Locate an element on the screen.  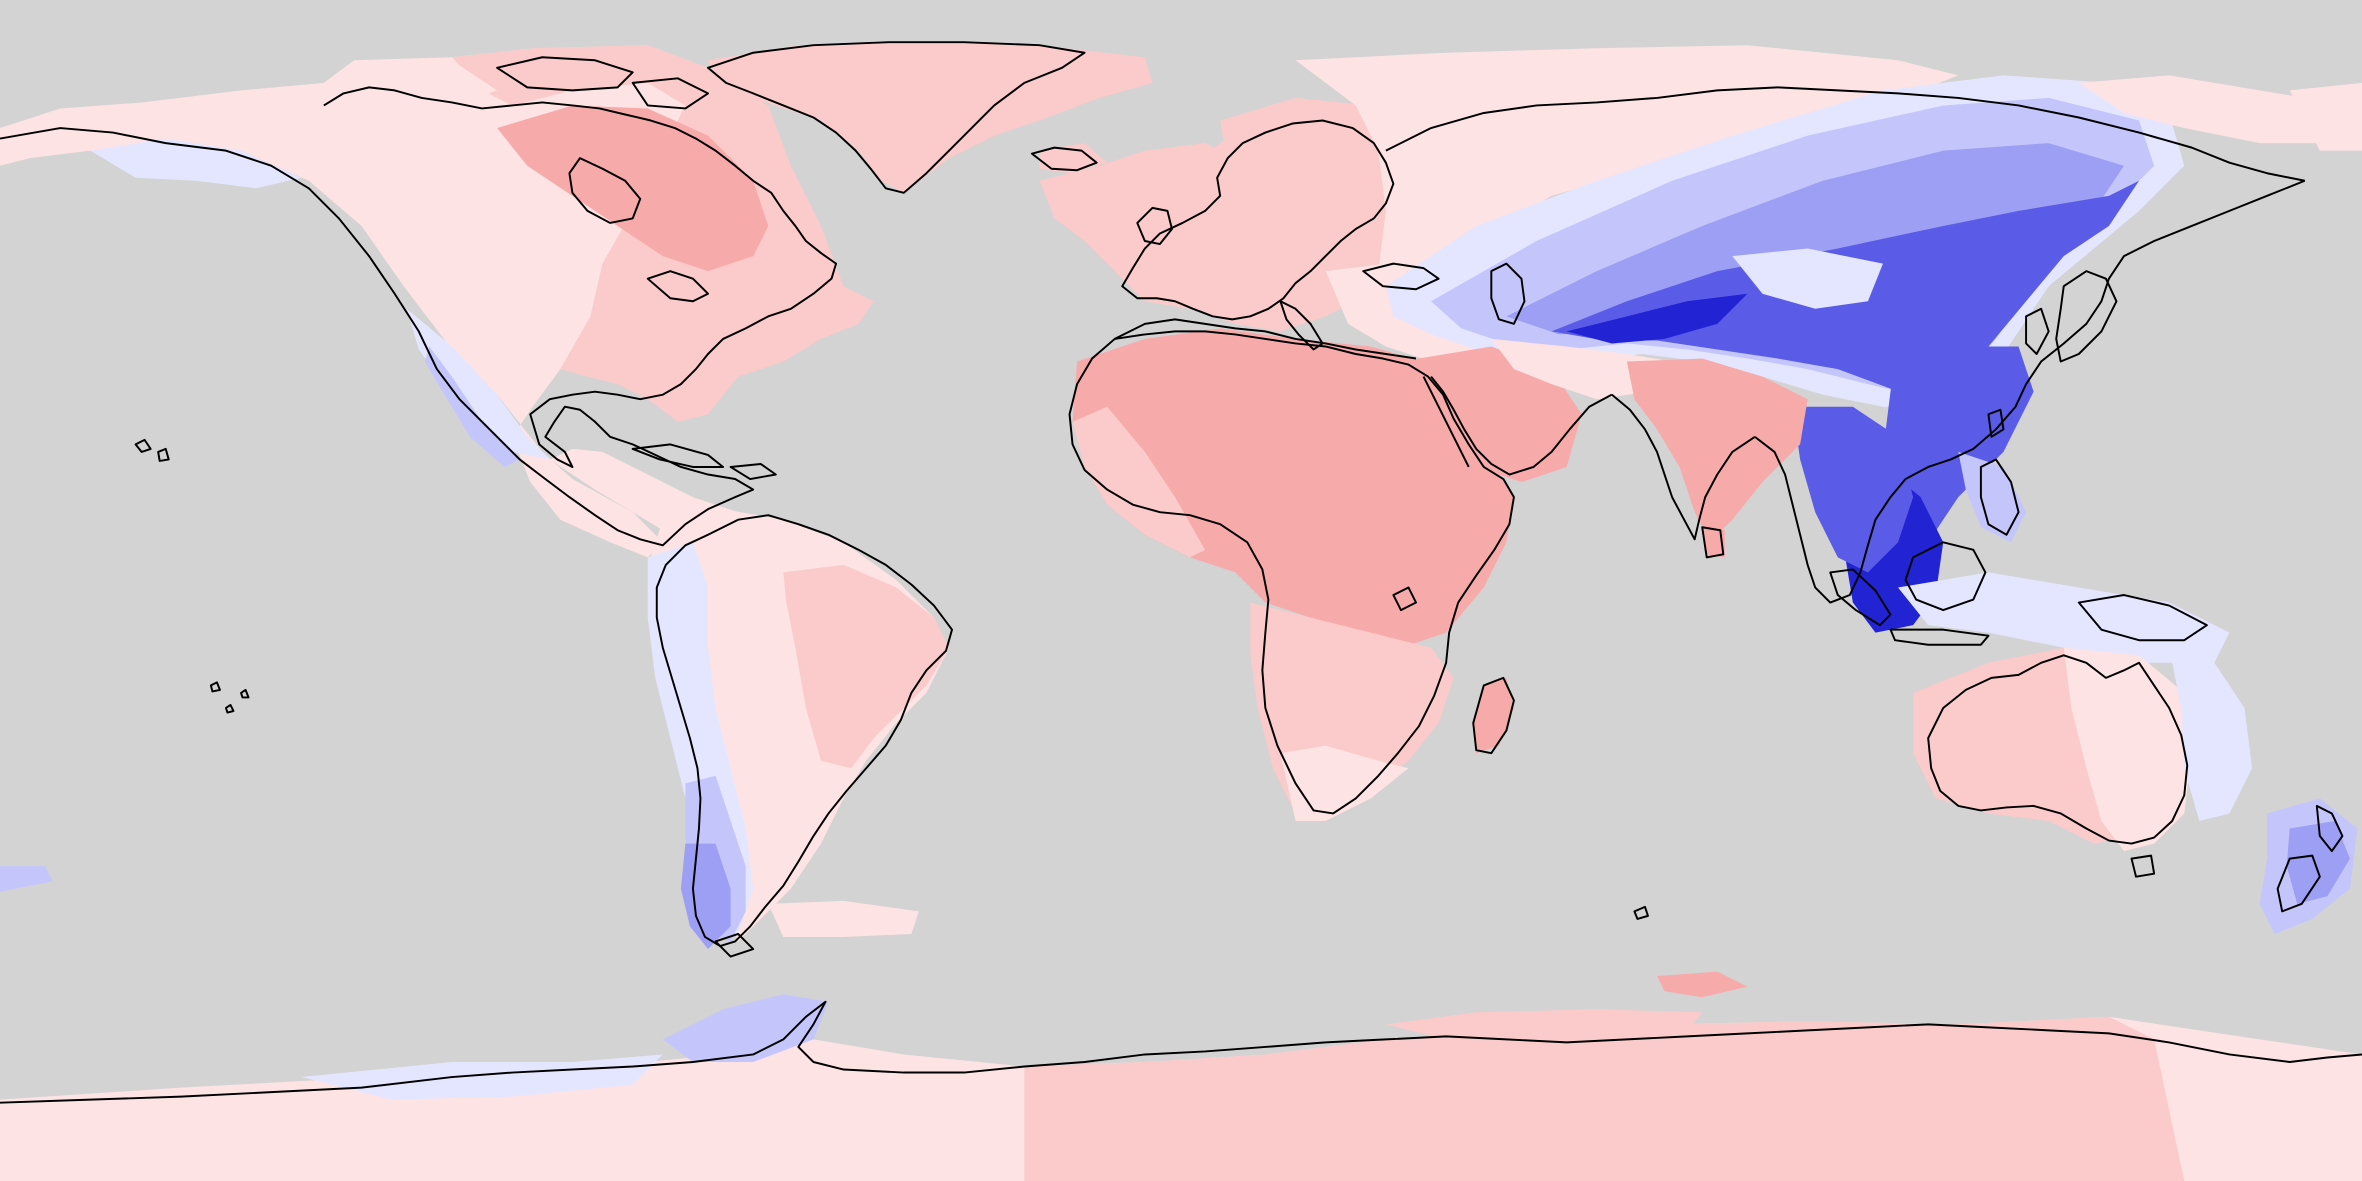
coastline-australia is located at coordinates (2058, 749).